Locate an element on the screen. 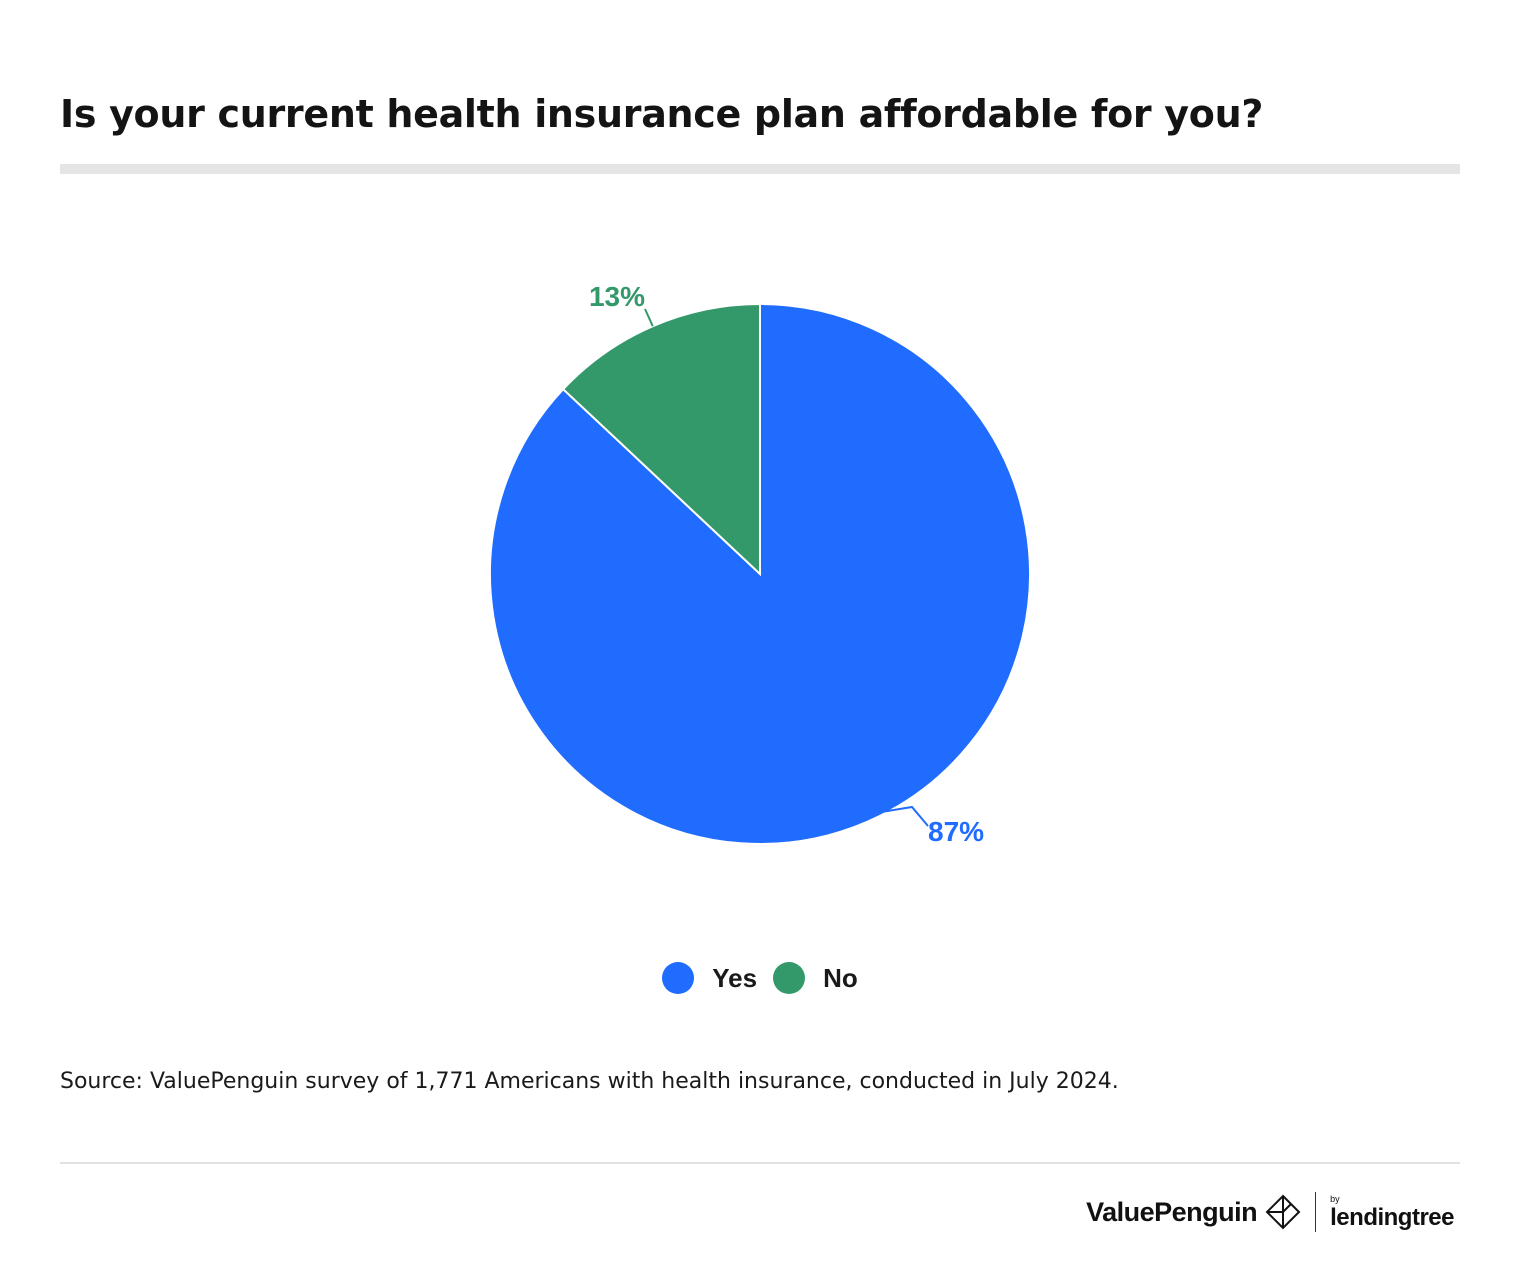  legend-item-yes: Yes is located at coordinates (709, 978).